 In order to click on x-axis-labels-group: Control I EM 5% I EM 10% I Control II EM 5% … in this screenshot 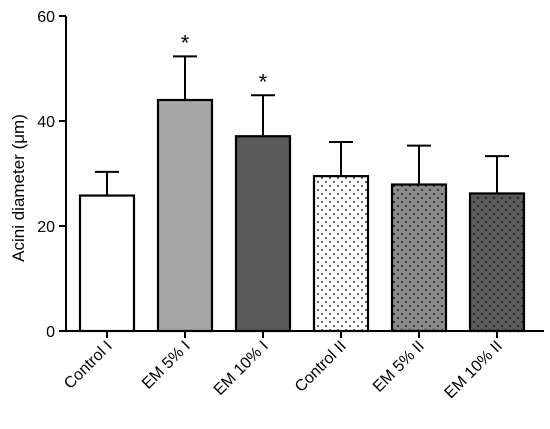, I will do `click(283, 370)`.